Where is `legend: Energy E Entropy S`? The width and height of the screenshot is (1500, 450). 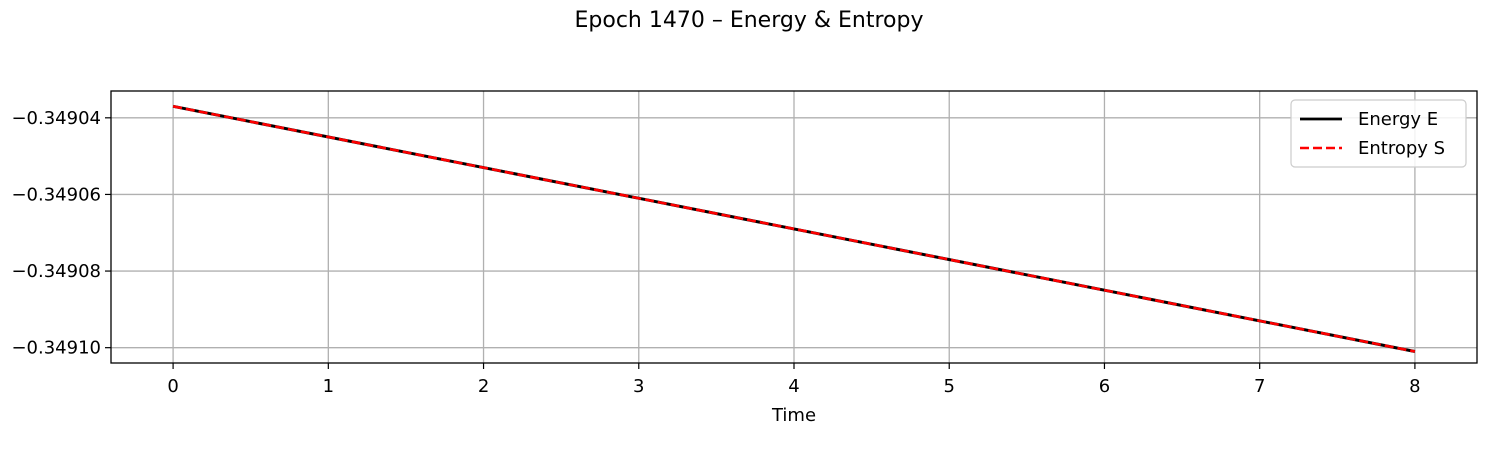 legend: Energy E Entropy S is located at coordinates (1378, 133).